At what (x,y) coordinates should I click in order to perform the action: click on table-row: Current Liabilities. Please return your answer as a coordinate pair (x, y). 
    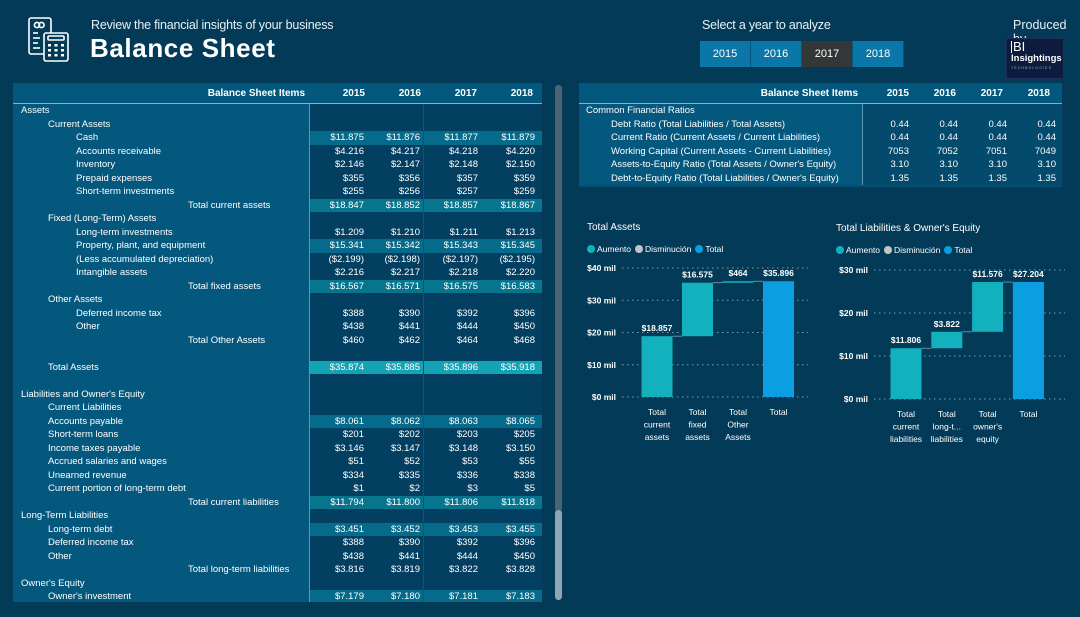
    Looking at the image, I should click on (277, 408).